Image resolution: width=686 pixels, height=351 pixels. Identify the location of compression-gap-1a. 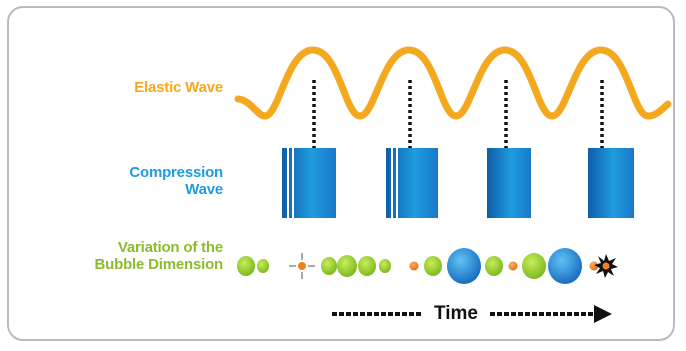
(288, 183).